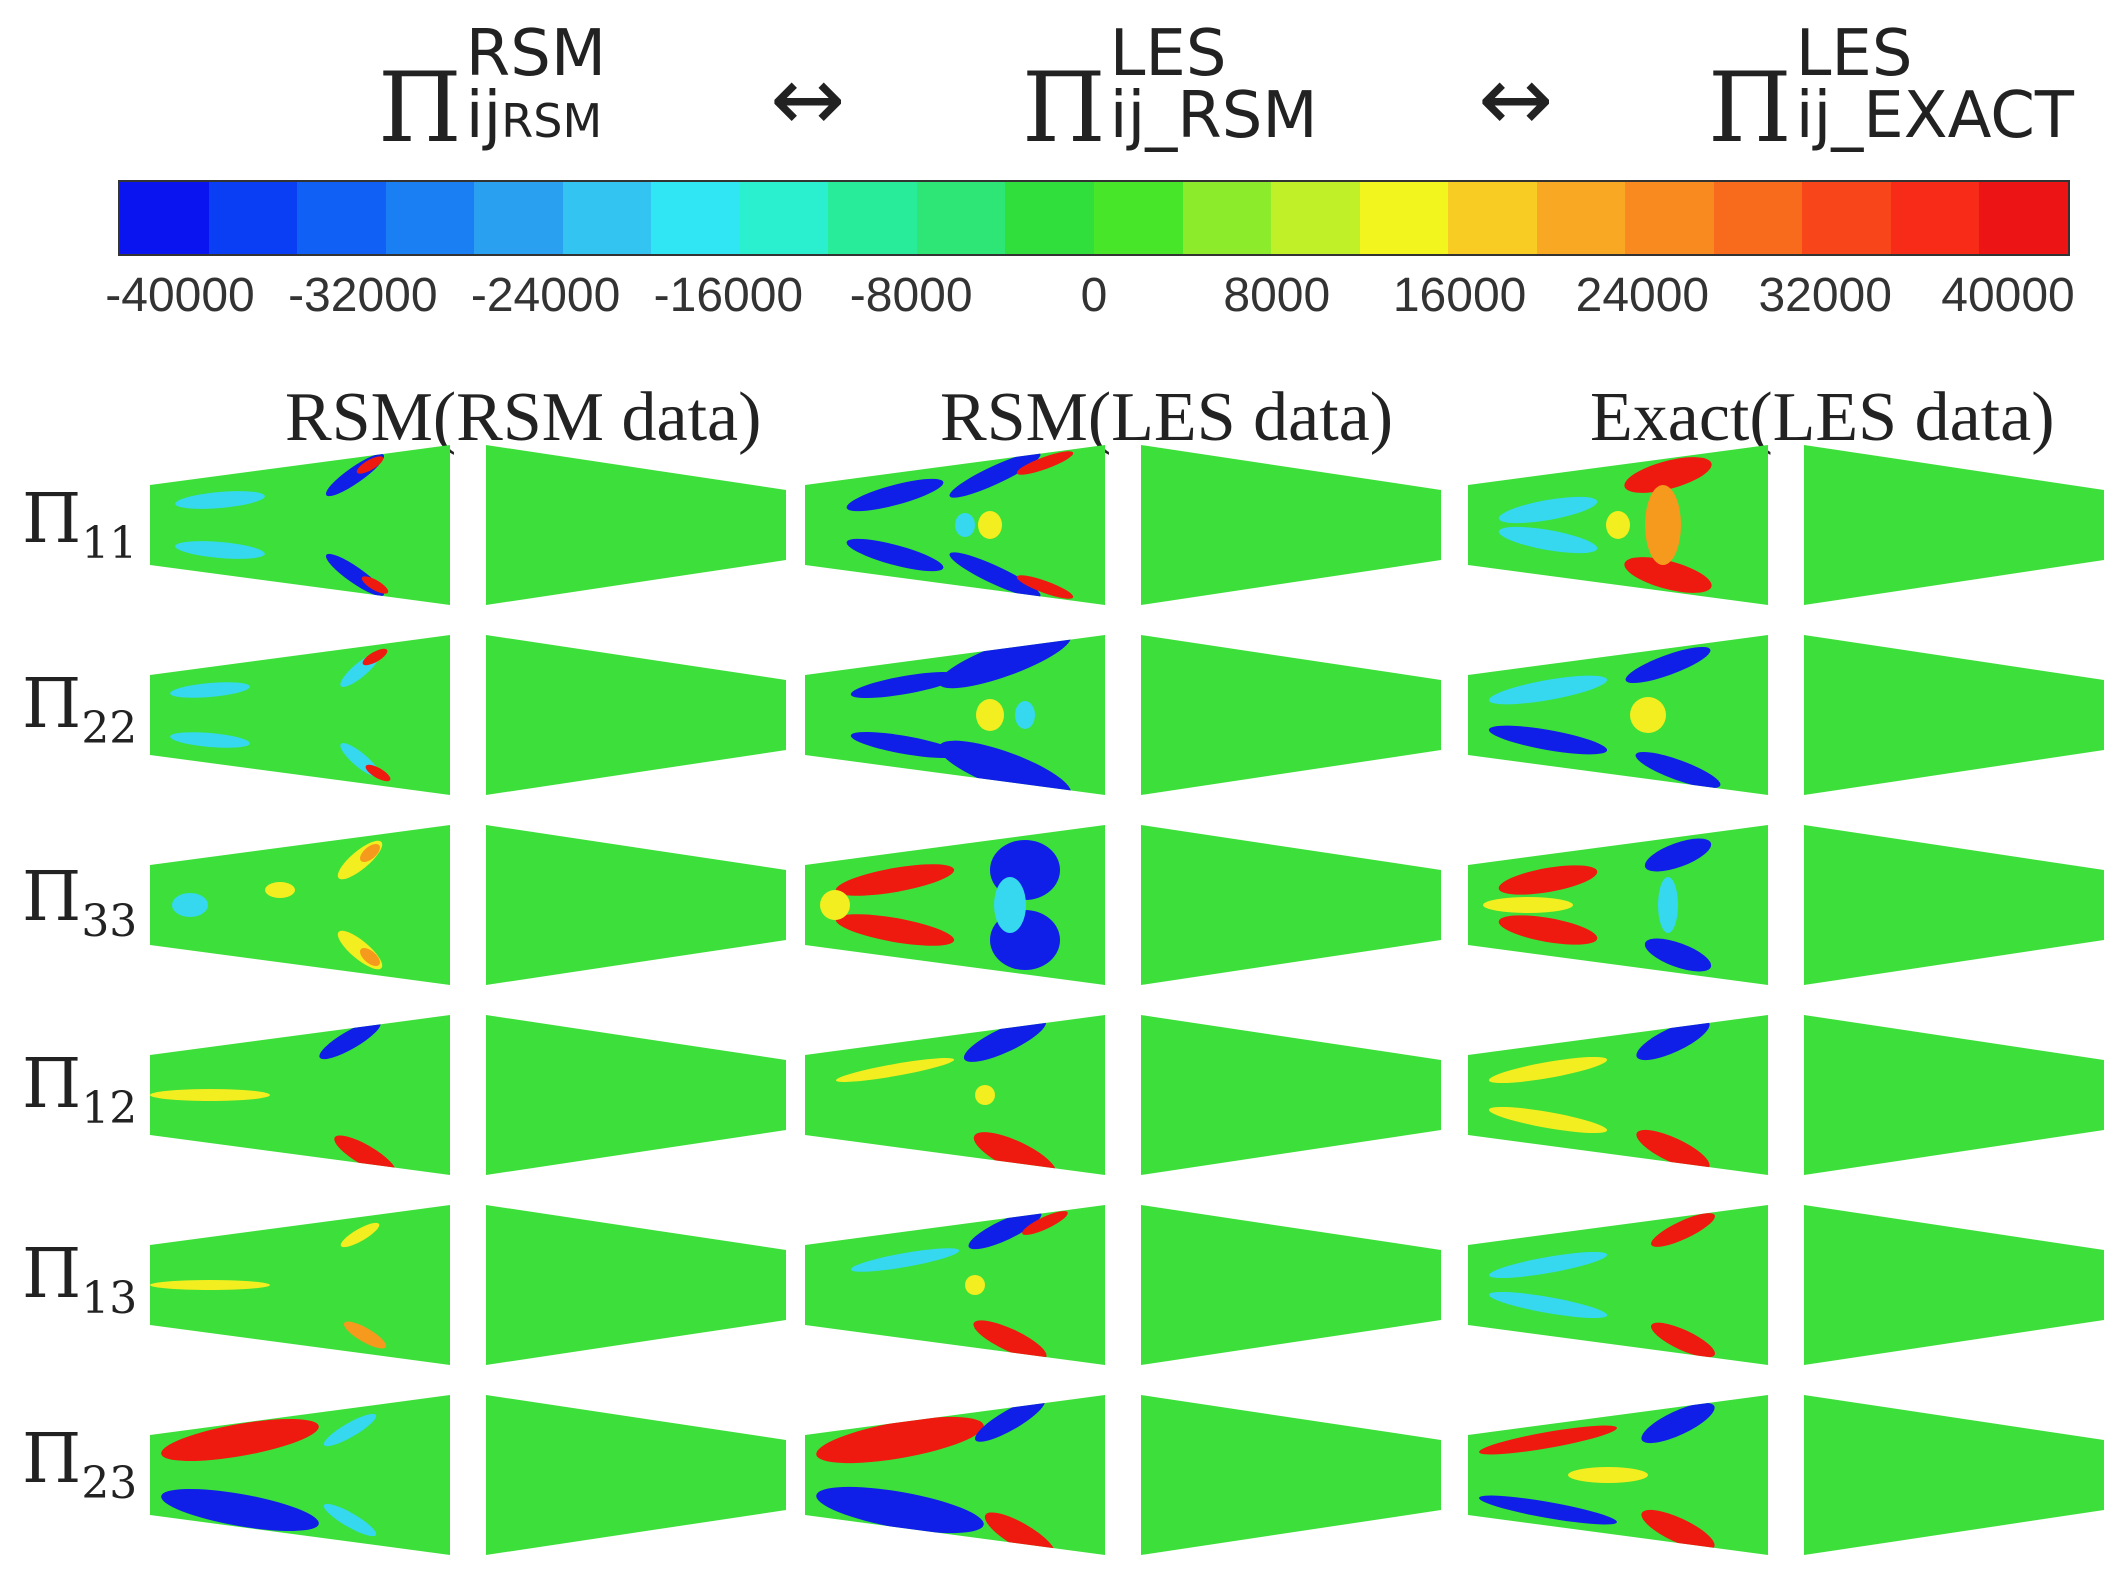  I want to click on contour-panel-0-0-right, so click(636, 525).